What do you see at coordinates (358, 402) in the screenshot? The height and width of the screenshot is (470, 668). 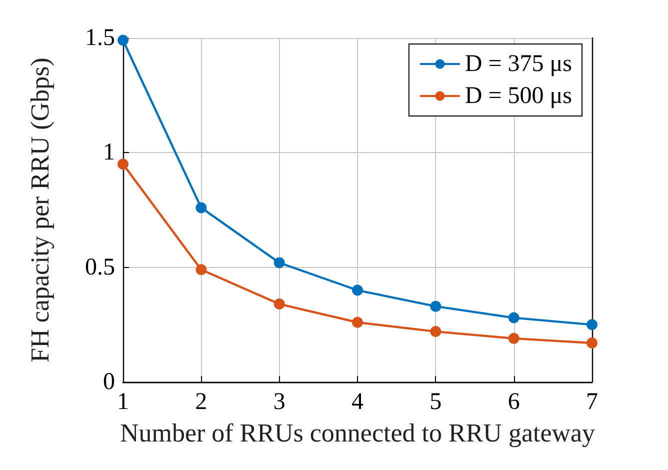 I see `x-tick-label: 4` at bounding box center [358, 402].